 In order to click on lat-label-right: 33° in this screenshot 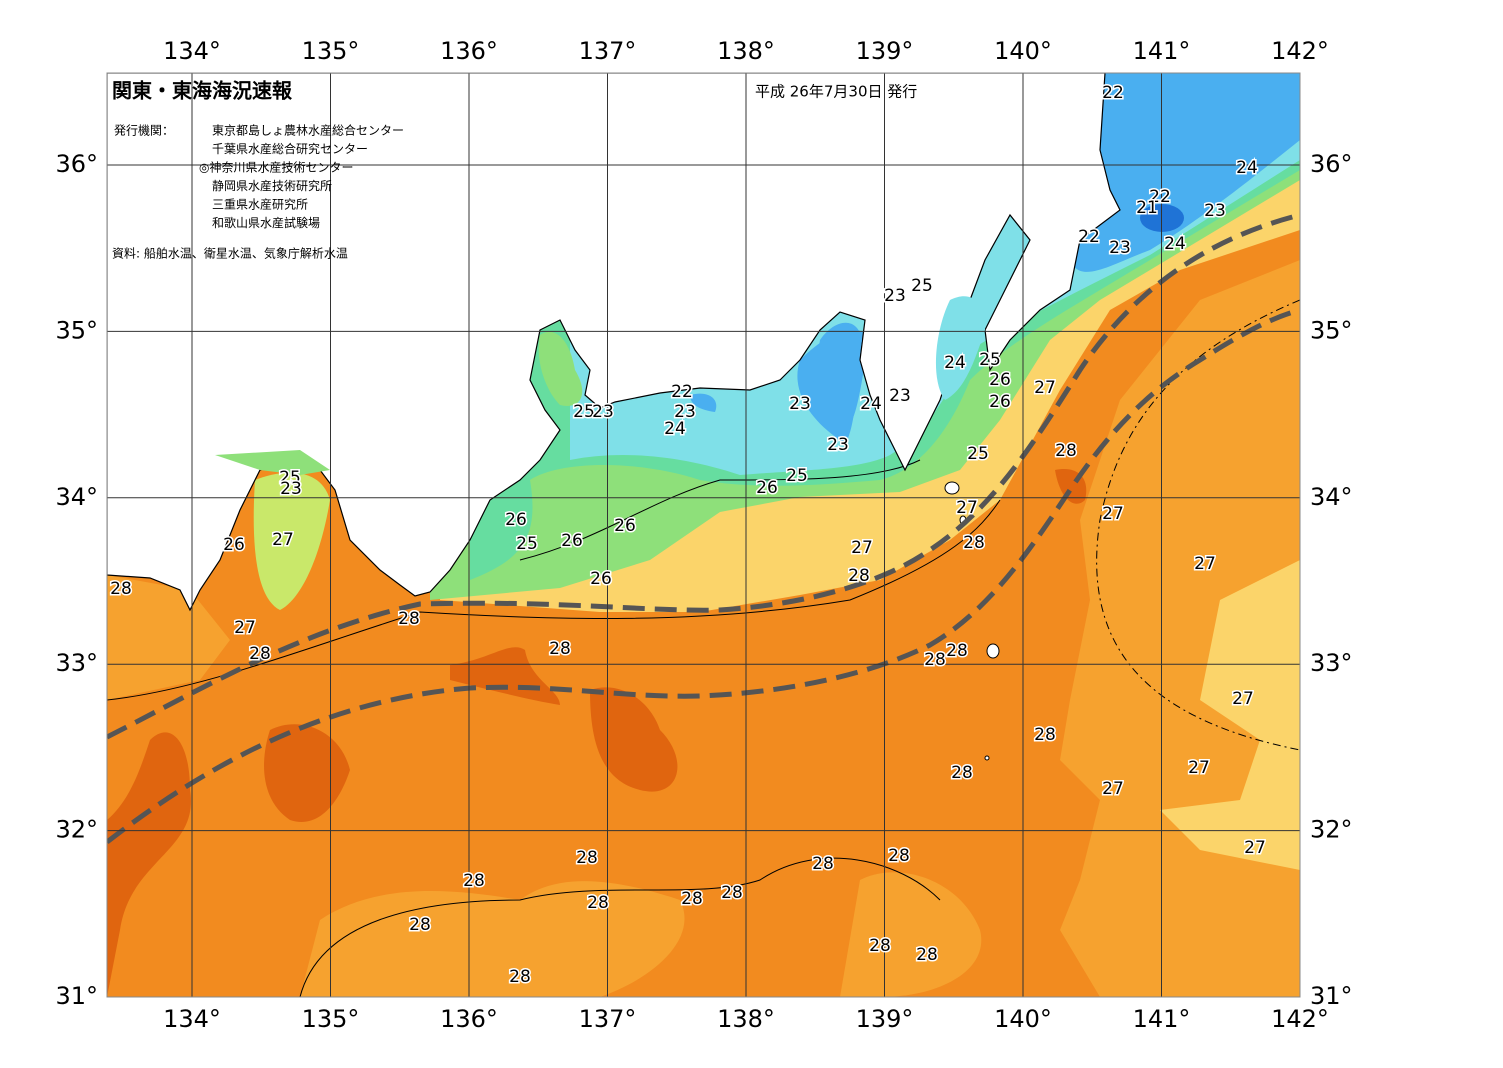, I will do `click(1331, 663)`.